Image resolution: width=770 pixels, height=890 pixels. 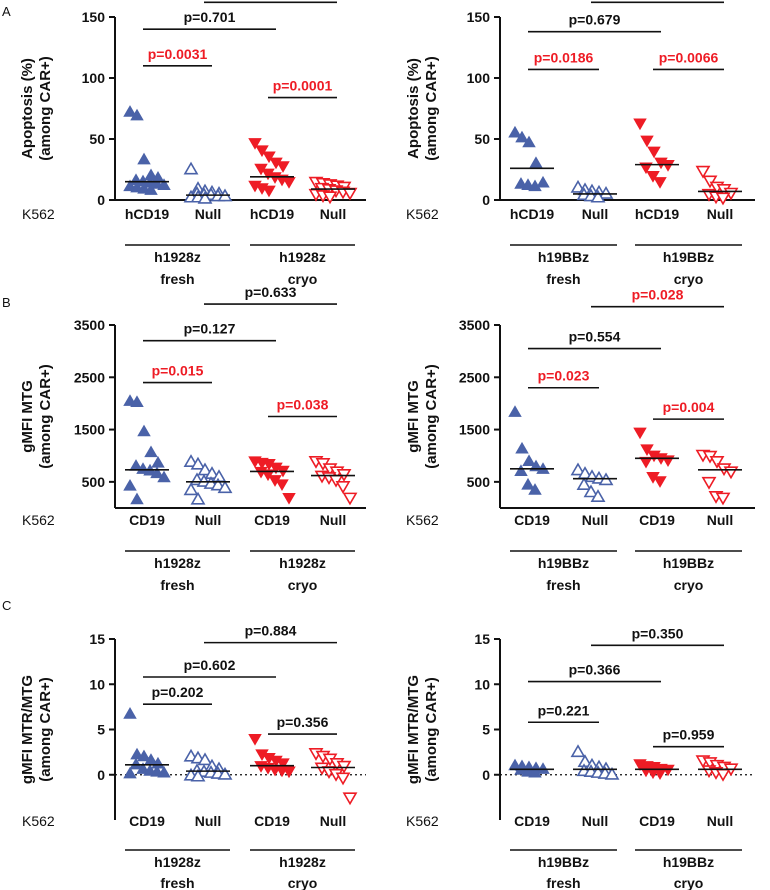 I want to click on panel-letter-a: A, so click(x=6, y=11).